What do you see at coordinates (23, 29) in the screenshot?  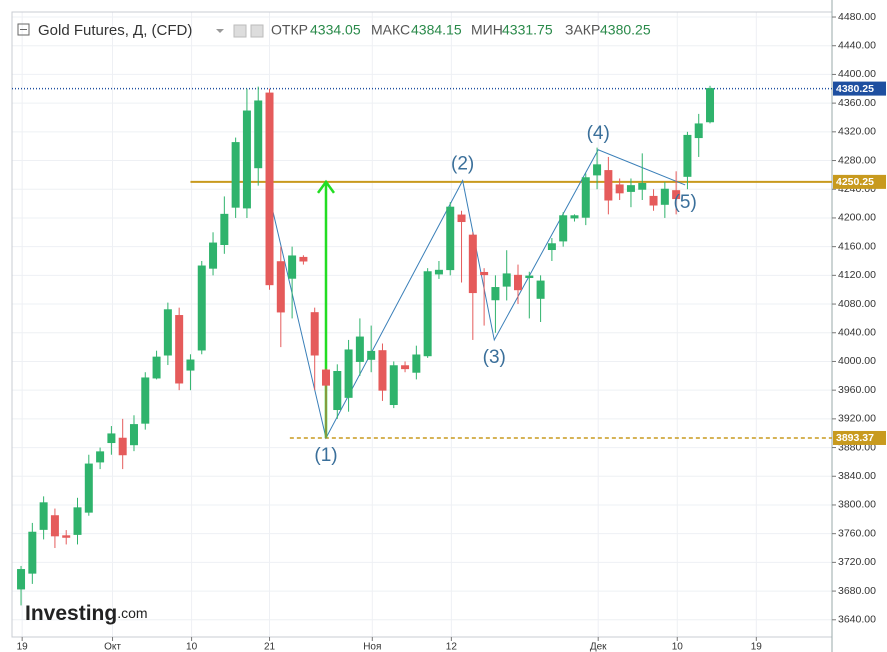 I see `collapse-icon` at bounding box center [23, 29].